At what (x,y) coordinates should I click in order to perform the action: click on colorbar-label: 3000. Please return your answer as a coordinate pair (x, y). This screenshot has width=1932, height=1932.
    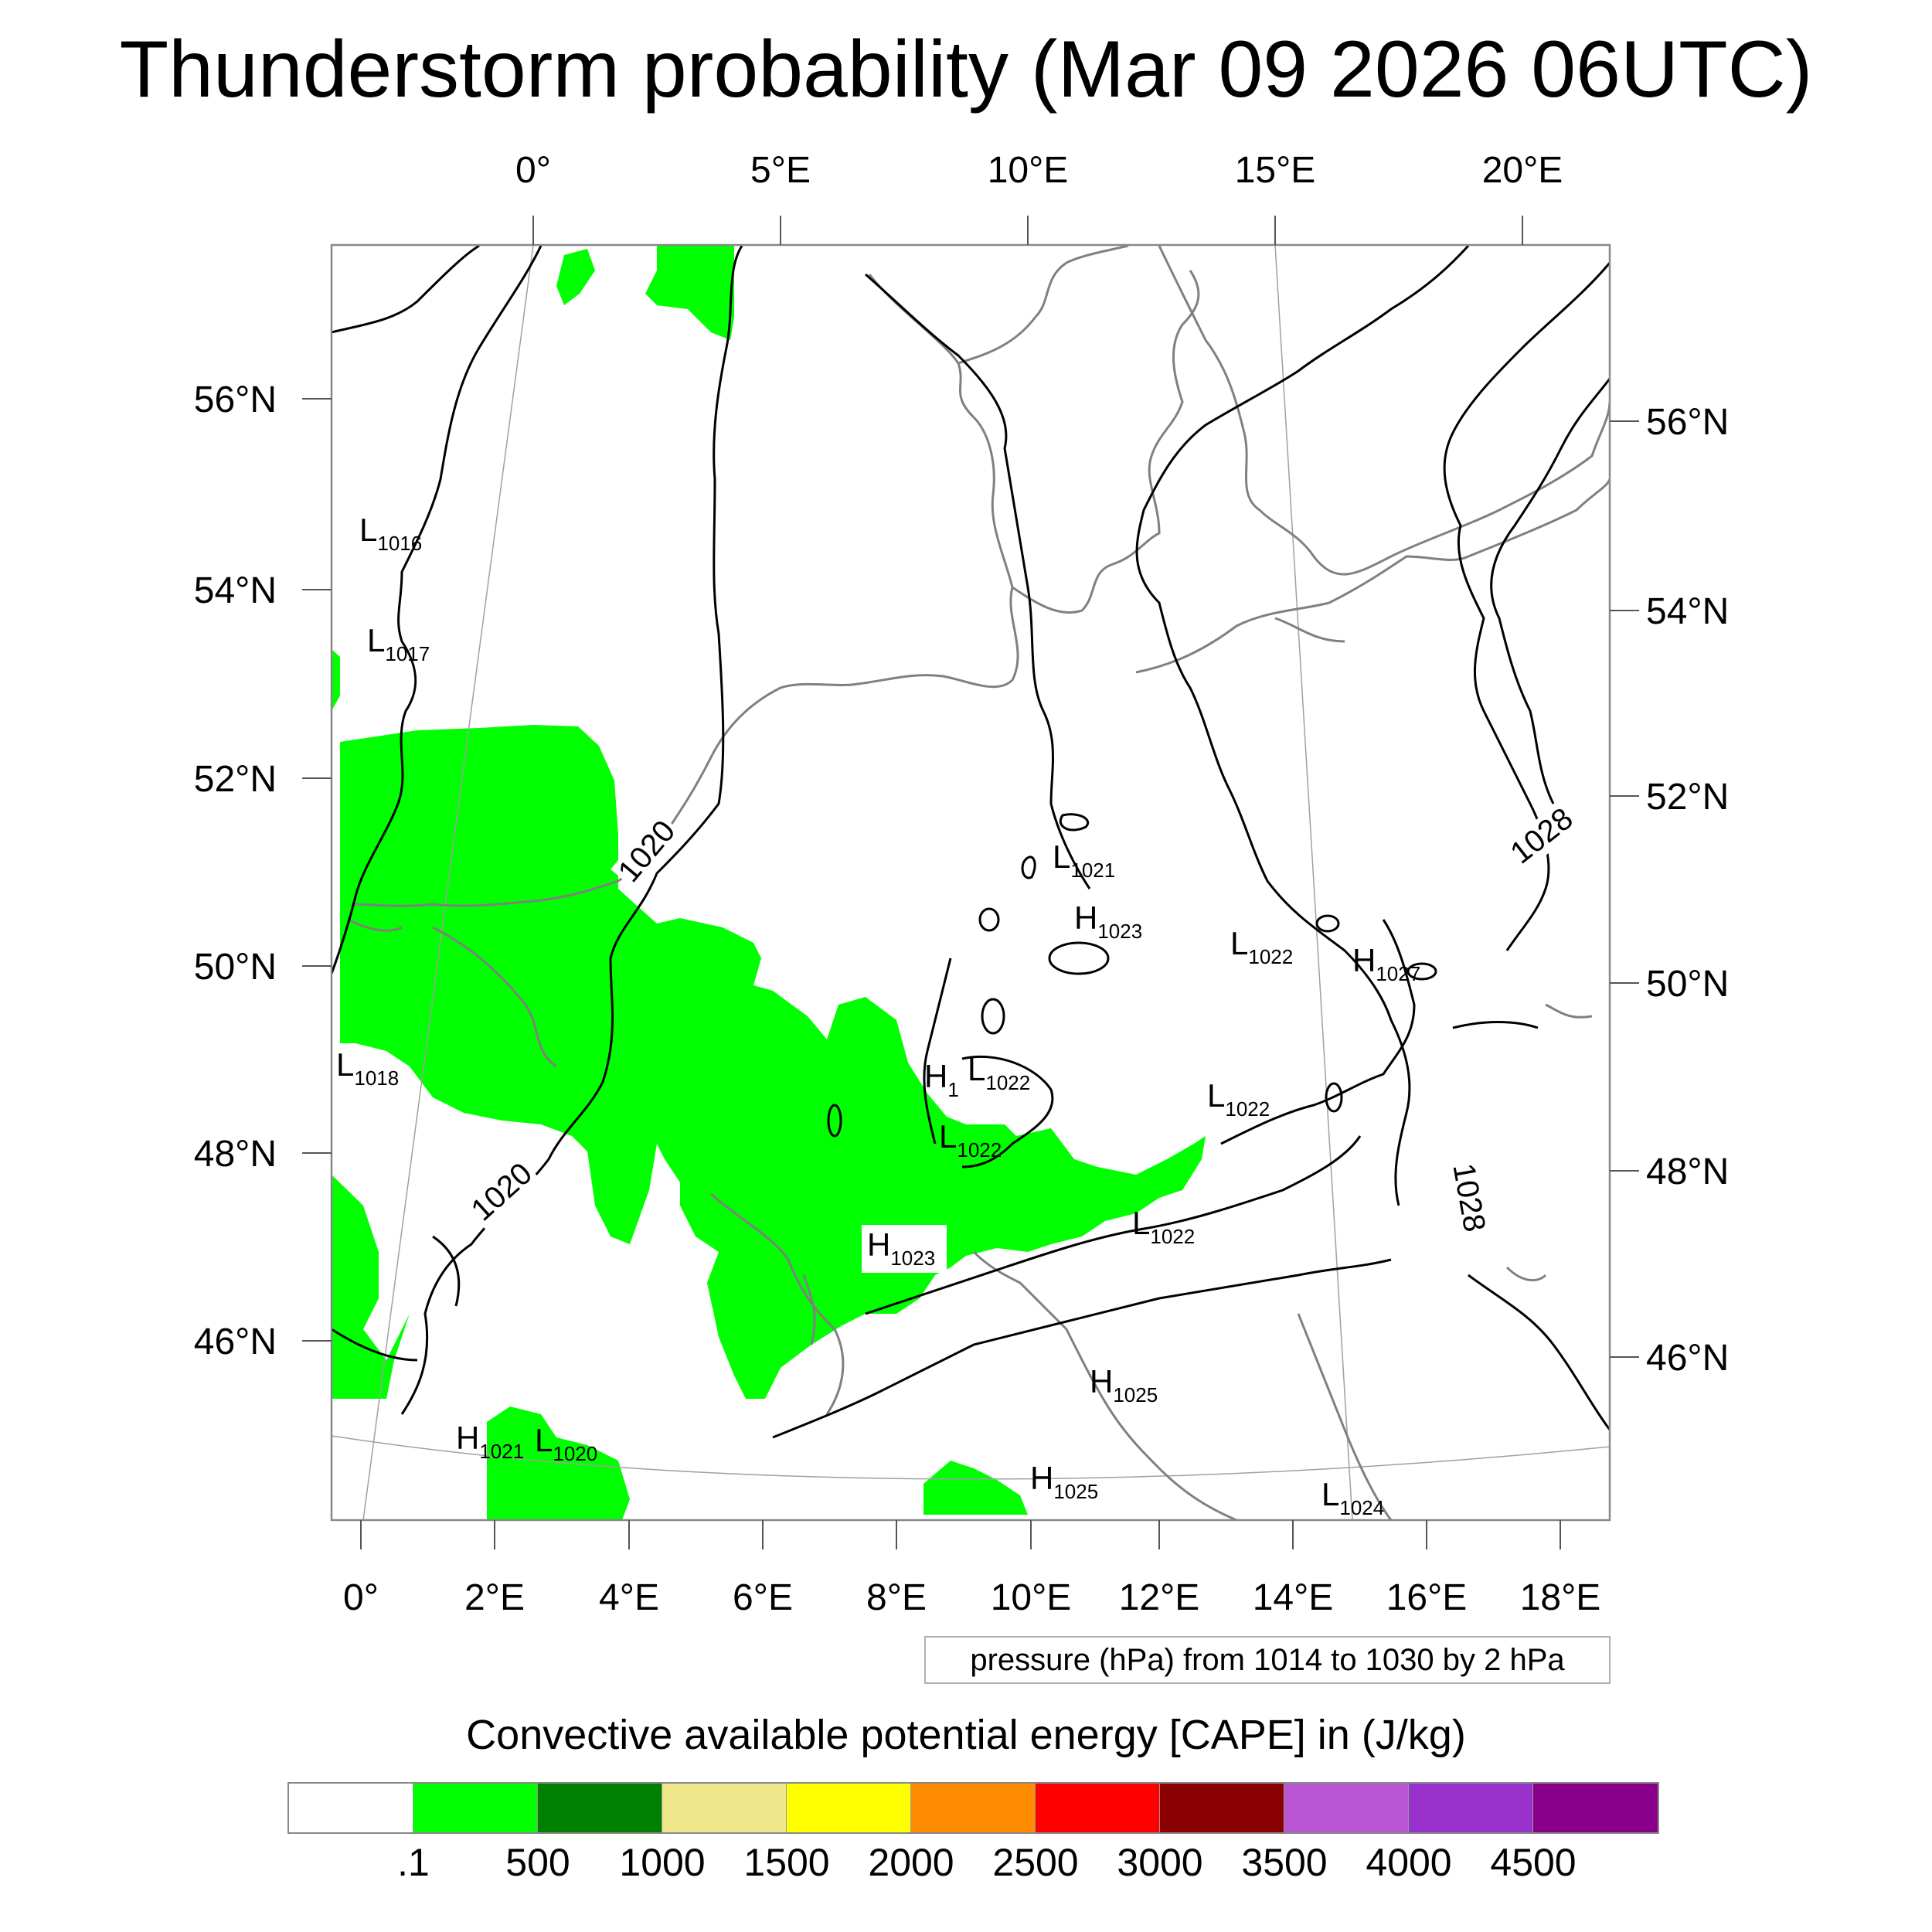
    Looking at the image, I should click on (1160, 1863).